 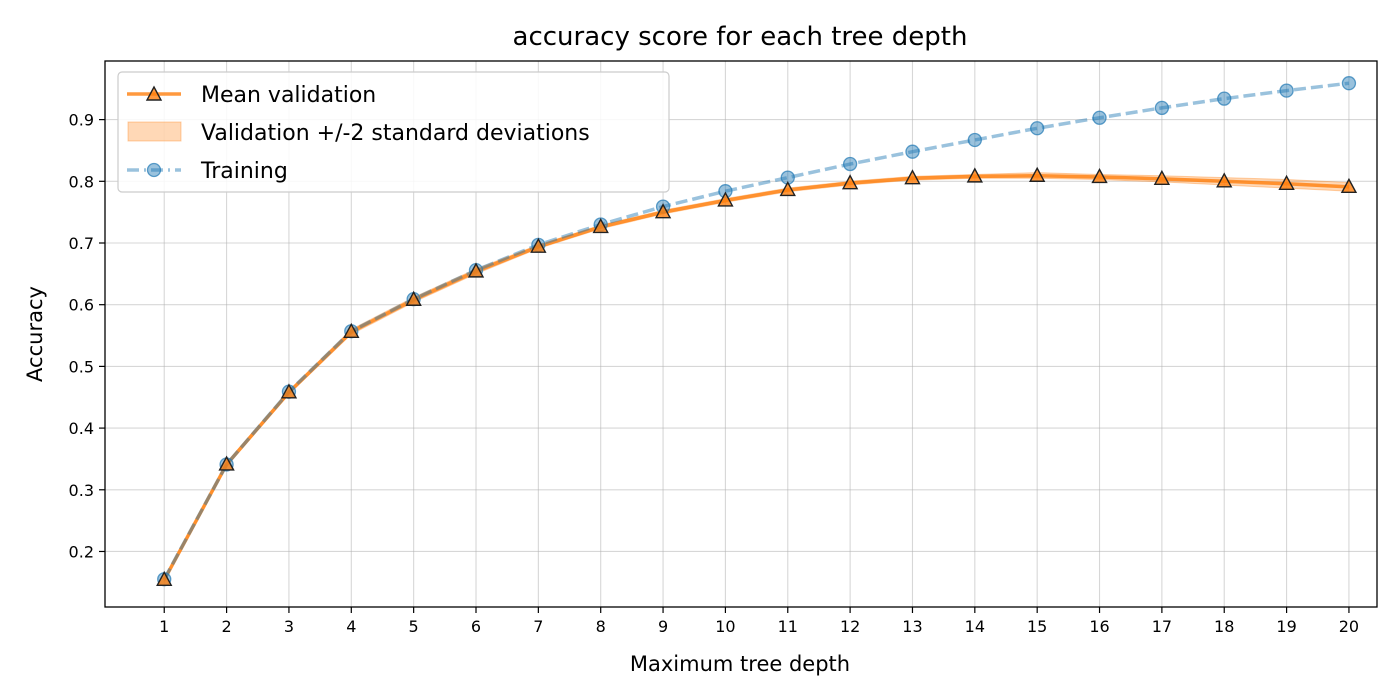 I want to click on y-tick-label: 0.8, so click(x=81, y=181).